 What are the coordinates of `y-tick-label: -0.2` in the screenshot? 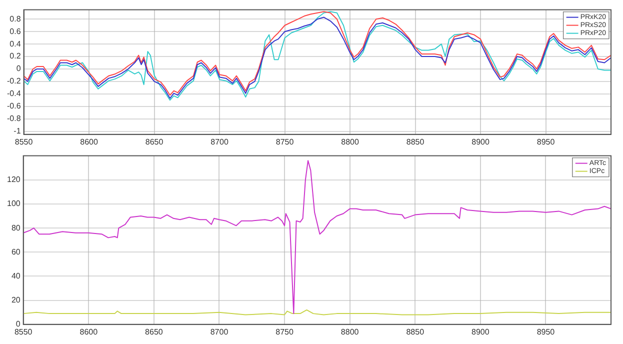 It's located at (14, 81).